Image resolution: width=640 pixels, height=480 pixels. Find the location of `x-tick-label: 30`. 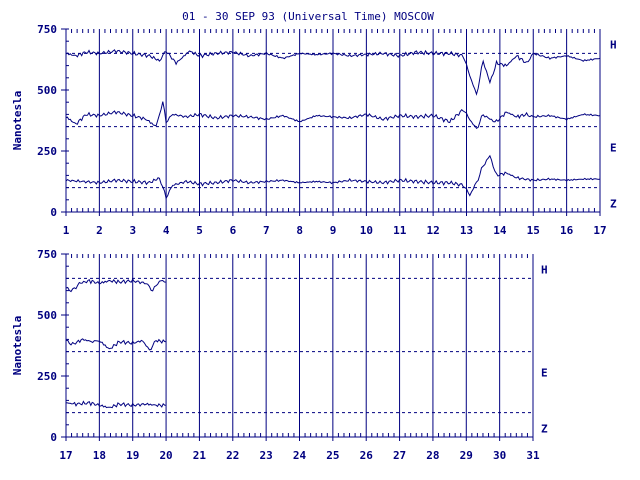

x-tick-label: 30 is located at coordinates (499, 455).